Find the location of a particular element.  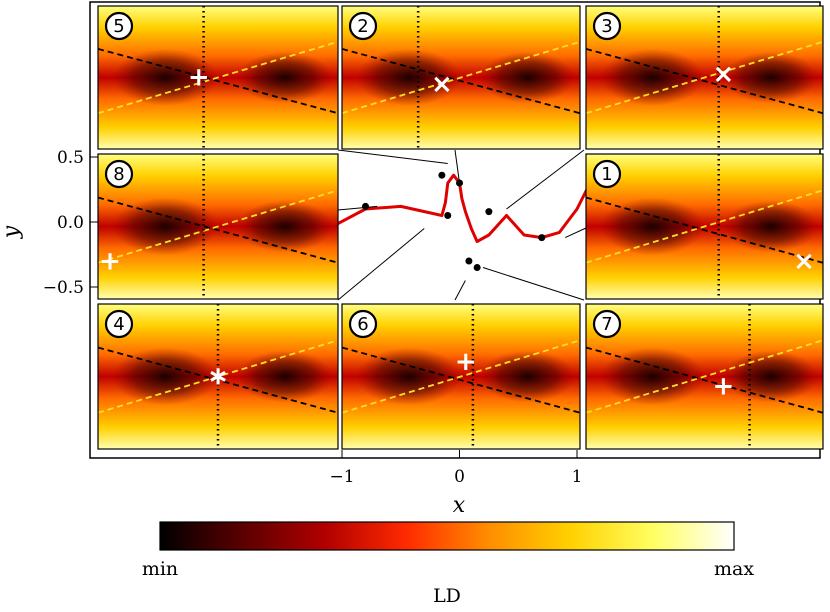

inset-panel-2: 2× is located at coordinates (461, 77).